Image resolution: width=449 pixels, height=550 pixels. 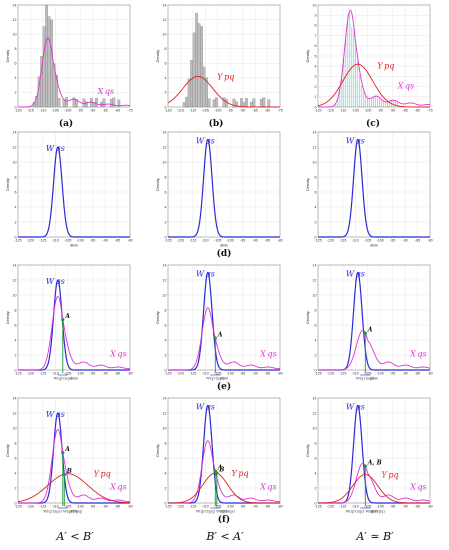 I want to click on series-label: W qs, so click(x=55, y=414).